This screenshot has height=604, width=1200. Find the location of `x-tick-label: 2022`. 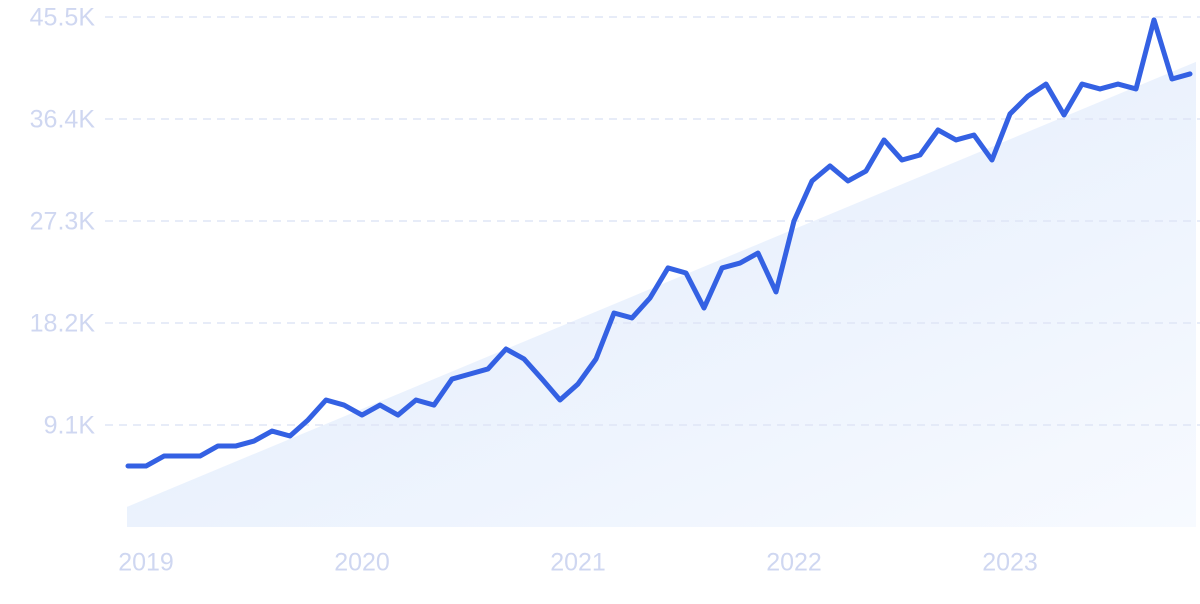

x-tick-label: 2022 is located at coordinates (794, 563).